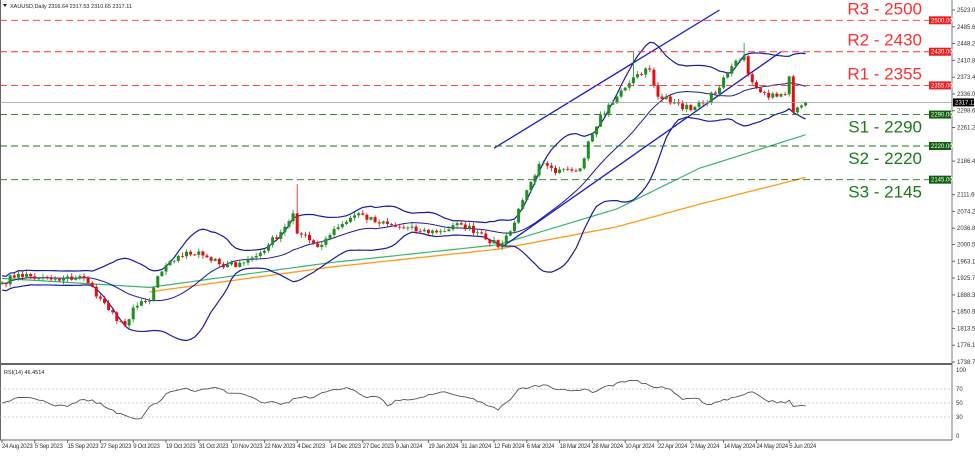  I want to click on price-tick-label: 2111.60, so click(966, 196).